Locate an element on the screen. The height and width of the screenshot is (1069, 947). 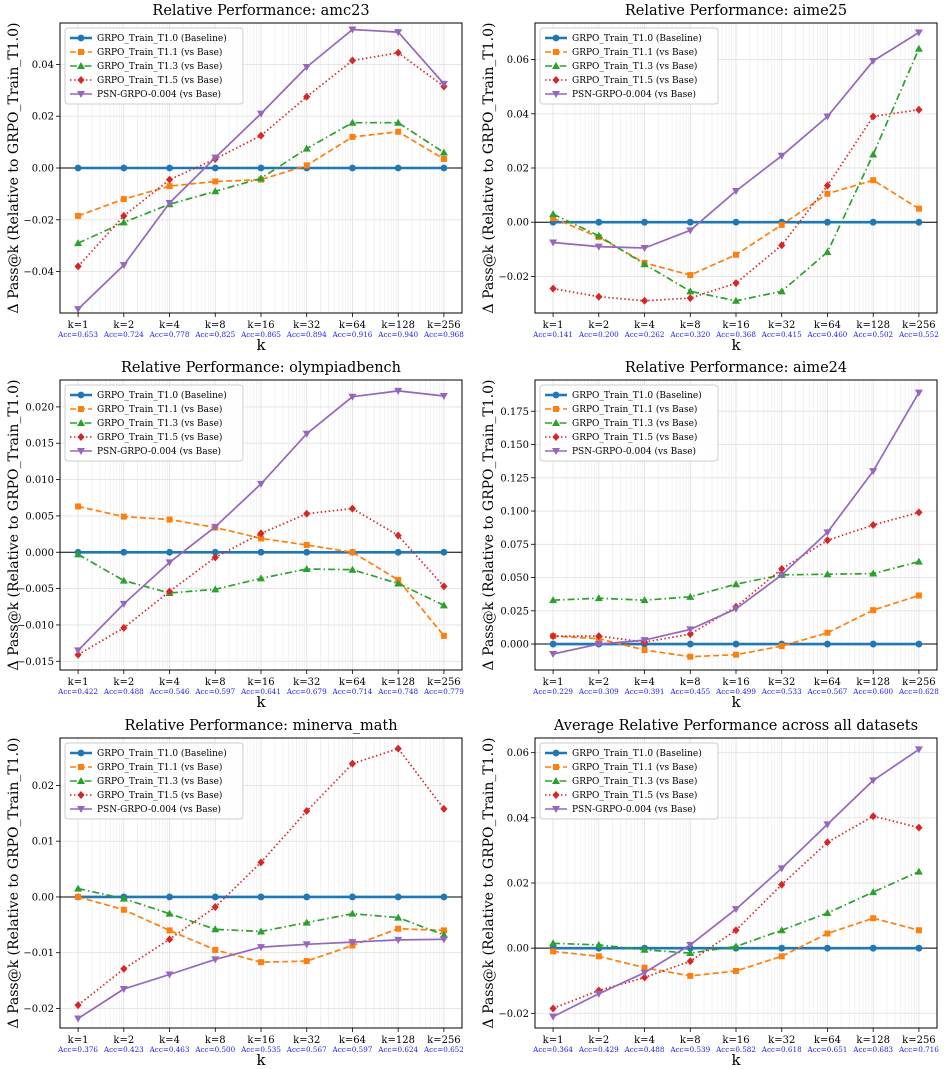
x-axis-label: k is located at coordinates (736, 1060).